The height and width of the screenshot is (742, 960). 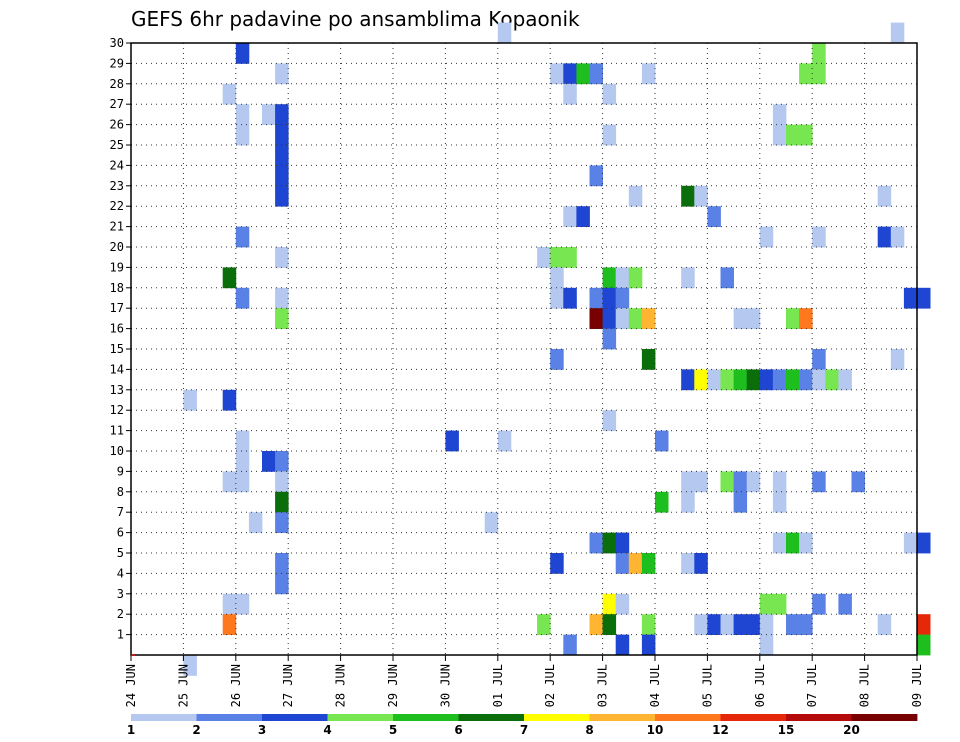 What do you see at coordinates (120, 614) in the screenshot?
I see `y-tick-label: 2` at bounding box center [120, 614].